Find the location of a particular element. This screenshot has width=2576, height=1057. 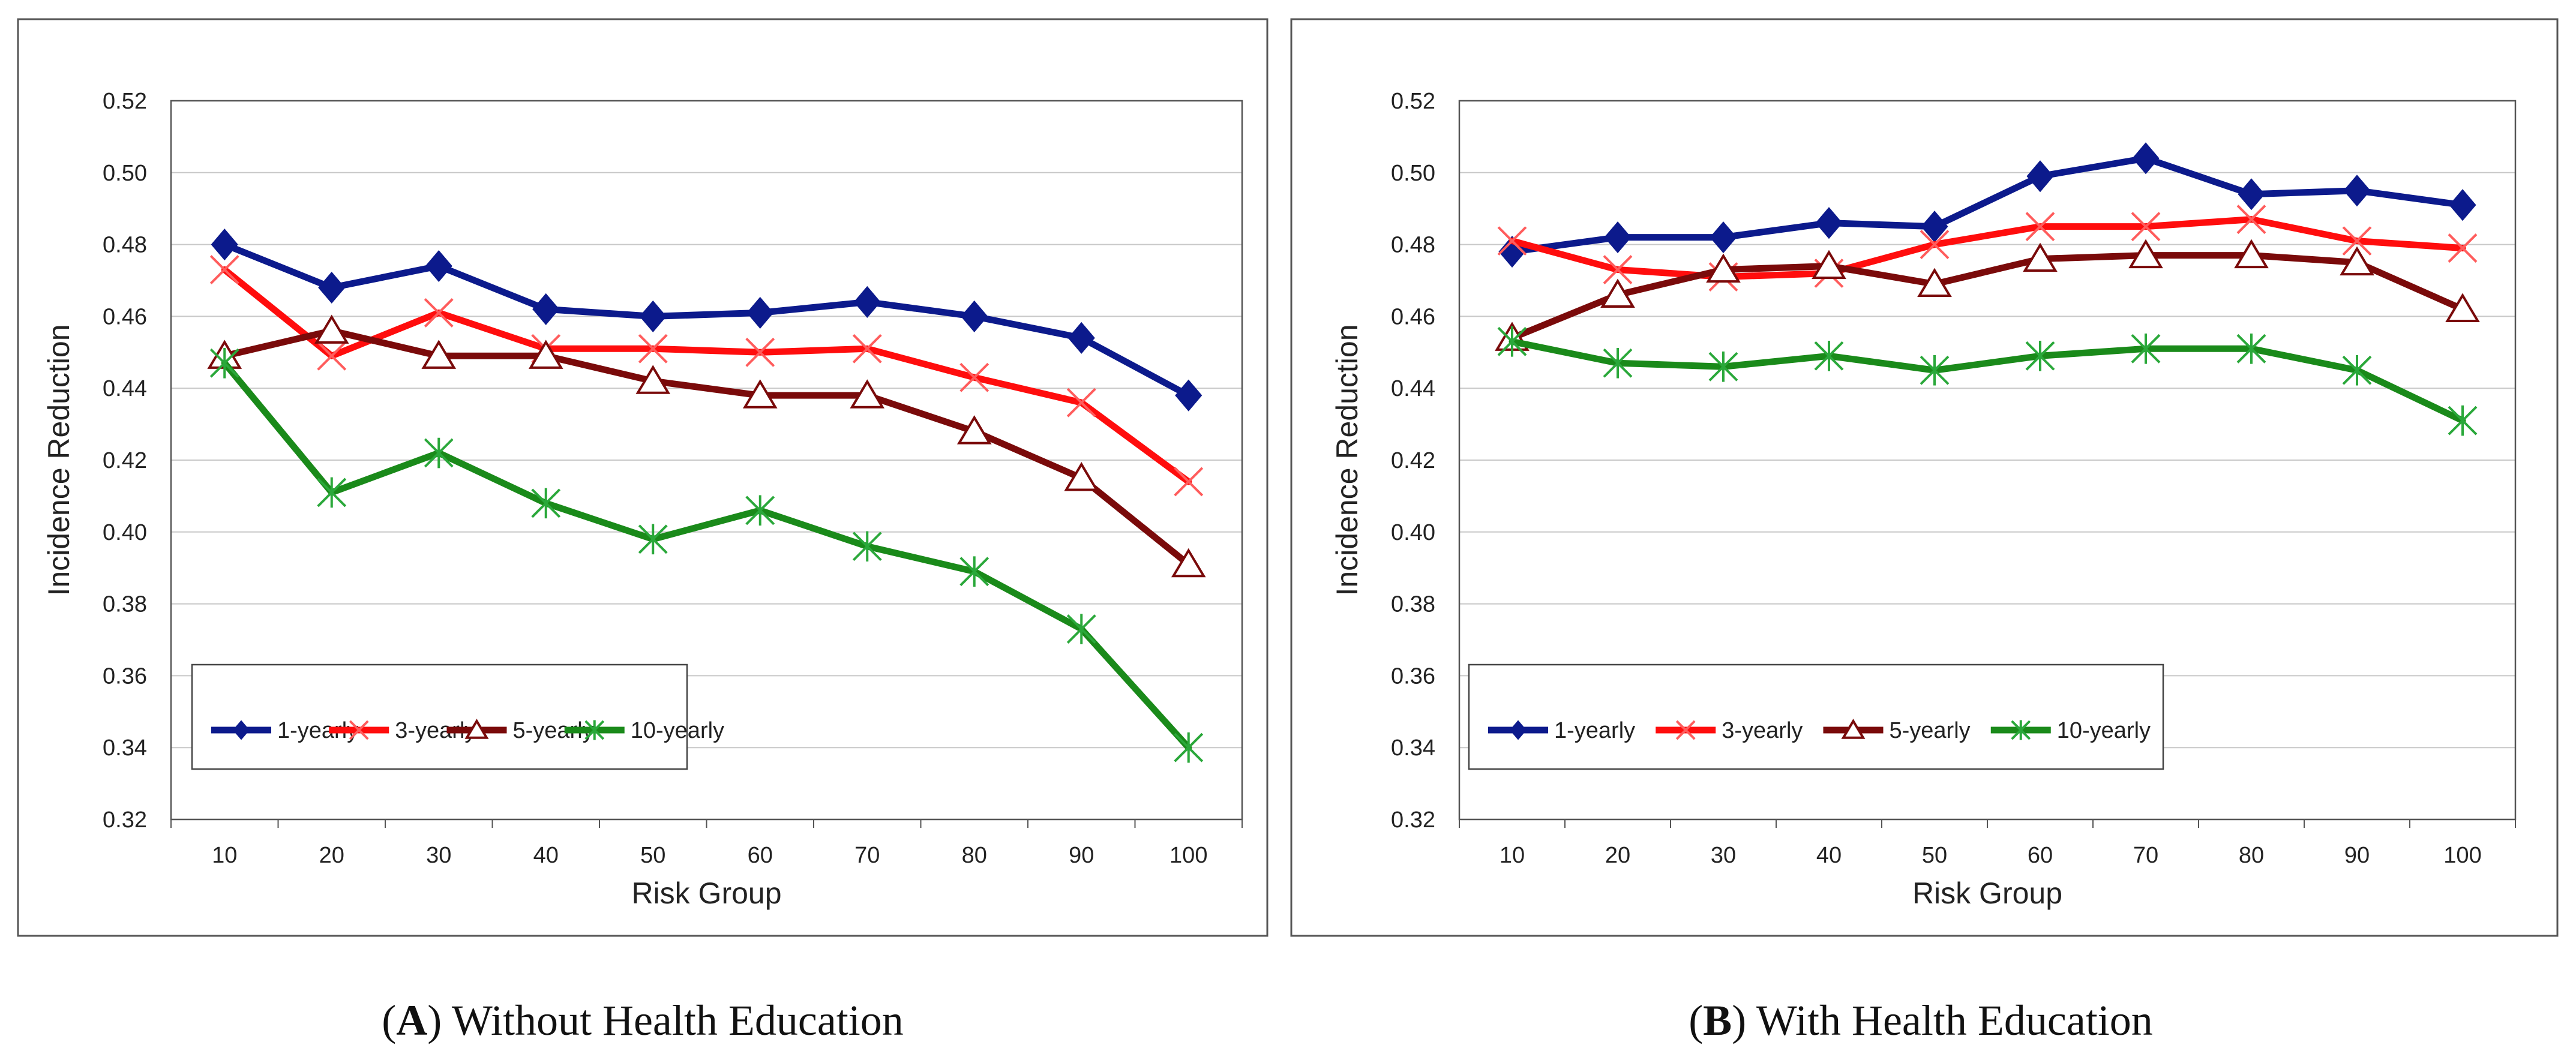

legend-label: 10-yearly is located at coordinates (2104, 730).